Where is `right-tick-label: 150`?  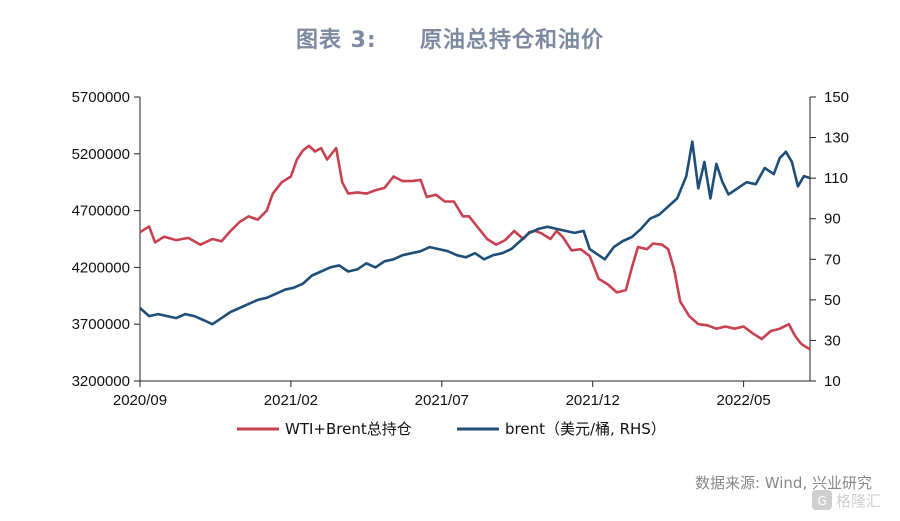
right-tick-label: 150 is located at coordinates (836, 97).